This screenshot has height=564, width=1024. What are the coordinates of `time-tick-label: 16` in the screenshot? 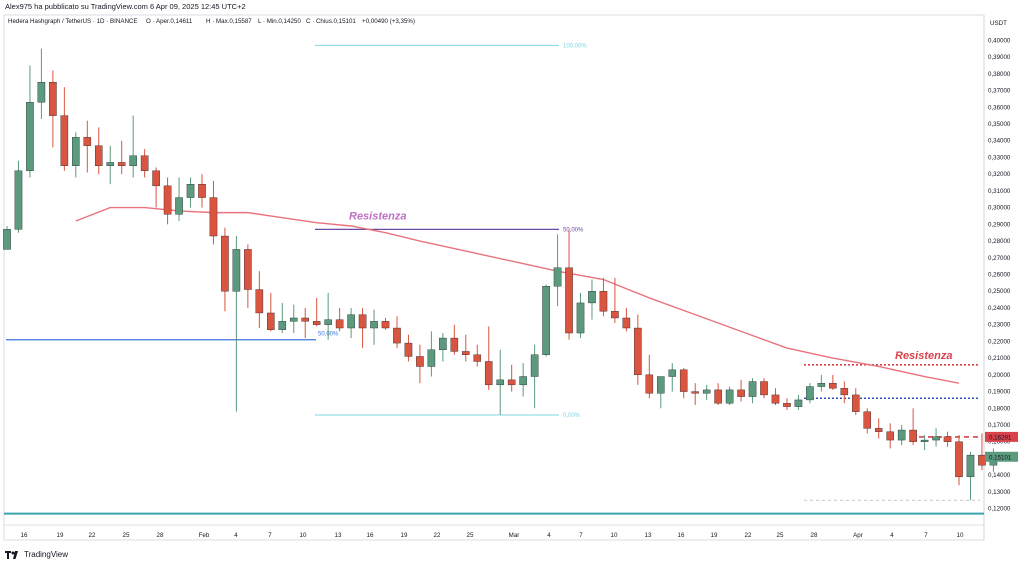 It's located at (681, 535).